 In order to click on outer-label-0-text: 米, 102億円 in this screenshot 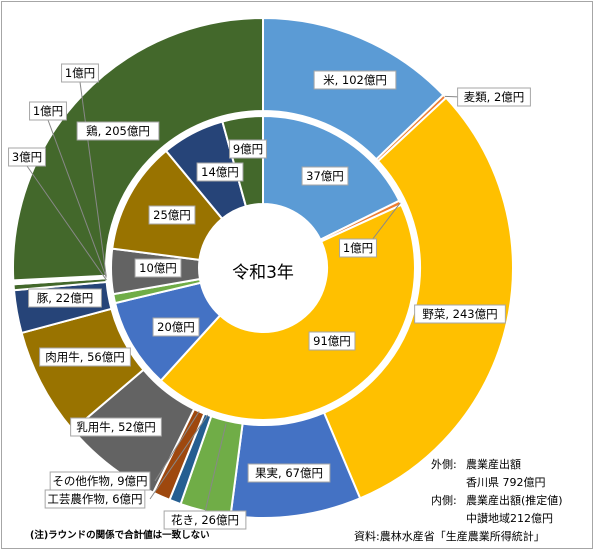, I will do `click(355, 80)`.